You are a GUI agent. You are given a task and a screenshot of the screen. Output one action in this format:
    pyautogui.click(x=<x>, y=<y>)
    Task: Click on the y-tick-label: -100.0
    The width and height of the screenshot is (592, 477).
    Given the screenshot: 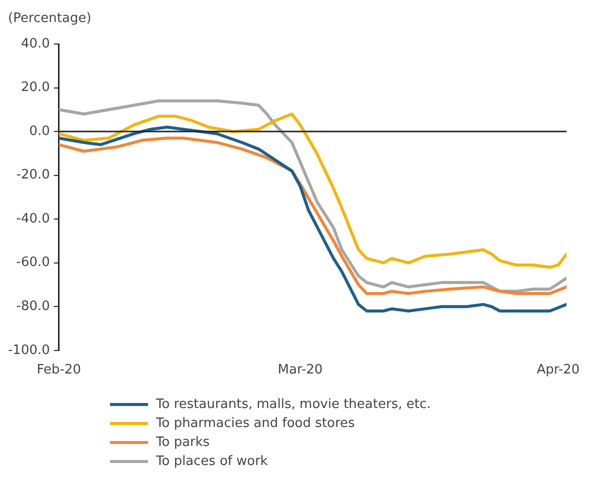 What is the action you would take?
    pyautogui.click(x=29, y=350)
    